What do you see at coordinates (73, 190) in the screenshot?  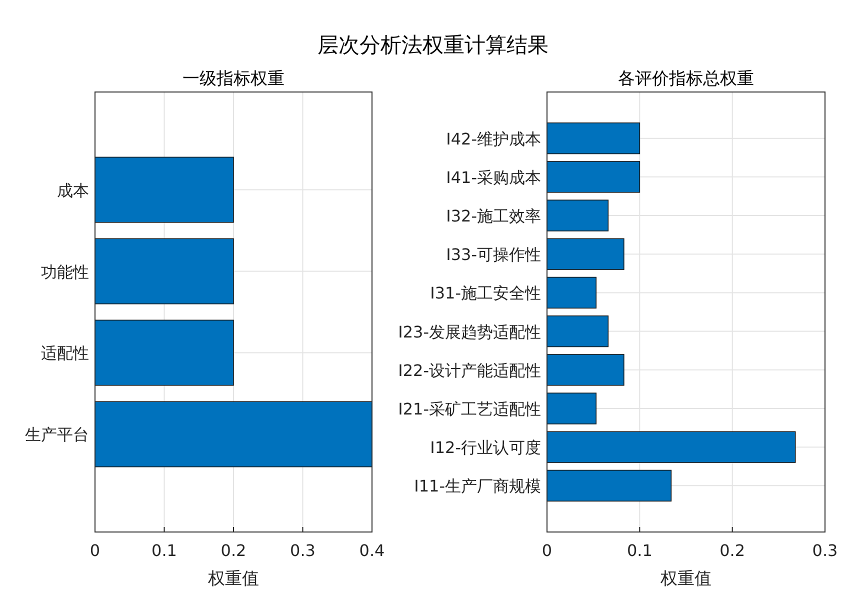 I see `y-tick-label: 成本` at bounding box center [73, 190].